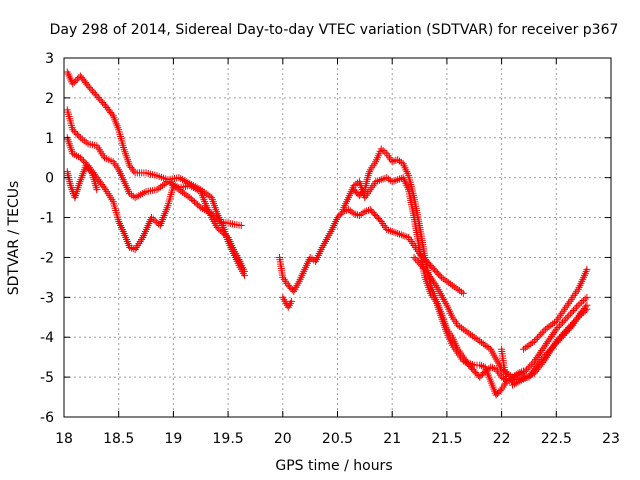  I want to click on x-tick-label: 20.5, so click(337, 439).